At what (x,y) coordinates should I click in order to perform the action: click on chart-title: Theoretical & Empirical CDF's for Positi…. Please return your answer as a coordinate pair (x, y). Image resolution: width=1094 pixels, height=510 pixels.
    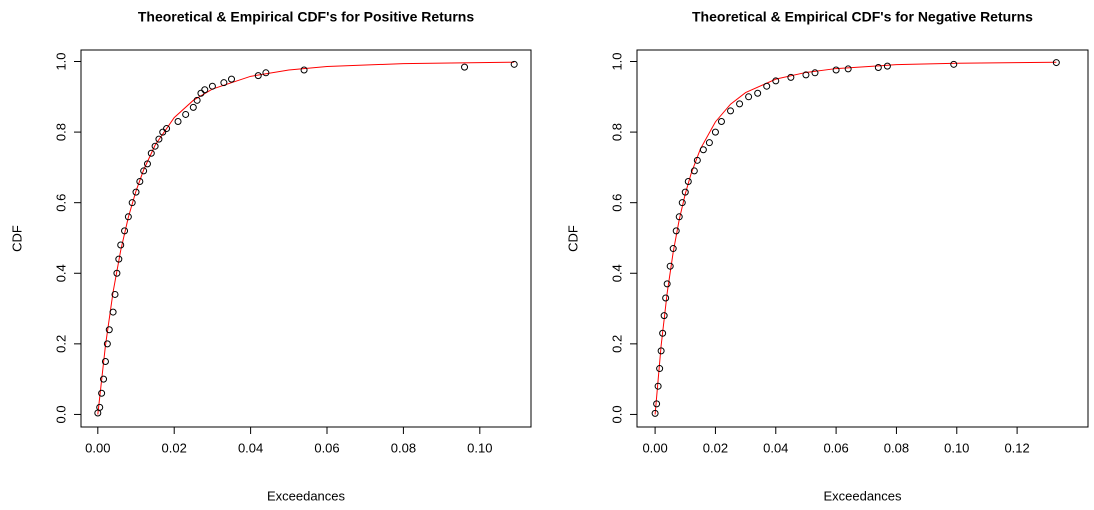
    Looking at the image, I should click on (306, 17).